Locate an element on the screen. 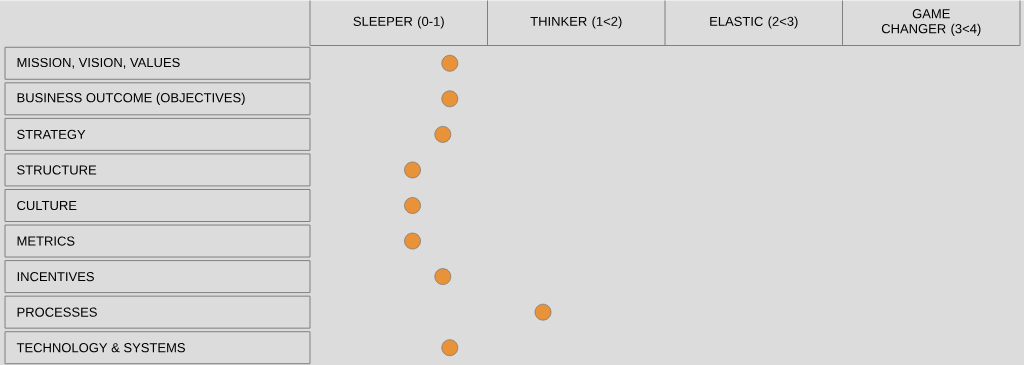 This screenshot has height=365, width=1024. y-tick-label: STRUCTURE is located at coordinates (57, 170).